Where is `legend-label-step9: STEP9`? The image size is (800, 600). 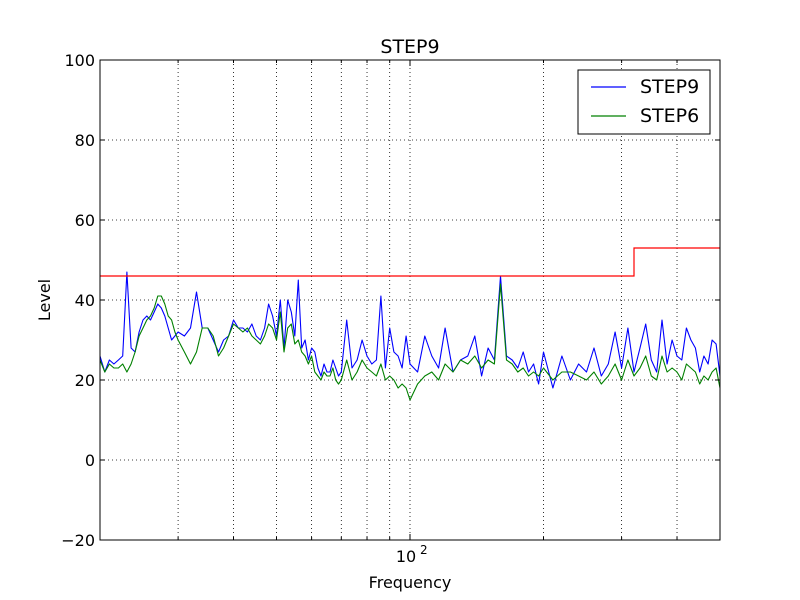
legend-label-step9: STEP9 is located at coordinates (669, 87).